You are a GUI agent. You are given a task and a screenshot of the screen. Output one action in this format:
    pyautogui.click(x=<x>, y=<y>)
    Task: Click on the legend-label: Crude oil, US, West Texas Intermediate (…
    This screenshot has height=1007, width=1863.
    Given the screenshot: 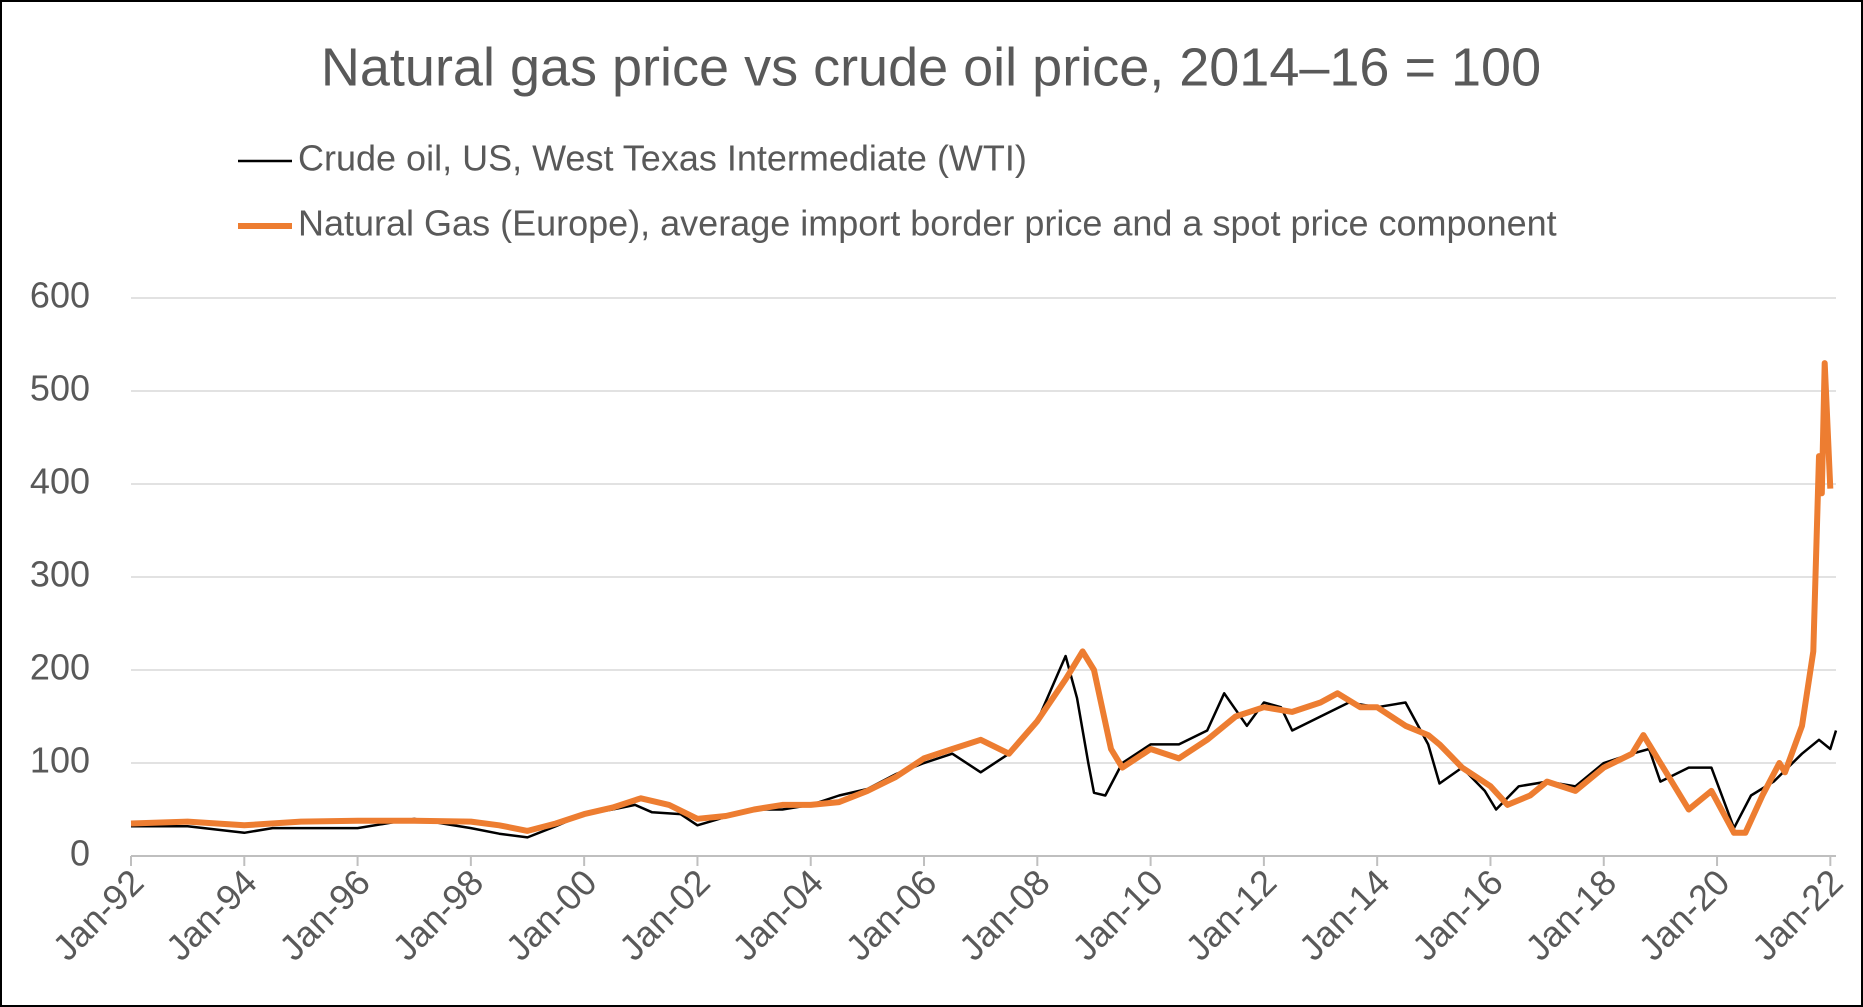 What is the action you would take?
    pyautogui.click(x=662, y=158)
    